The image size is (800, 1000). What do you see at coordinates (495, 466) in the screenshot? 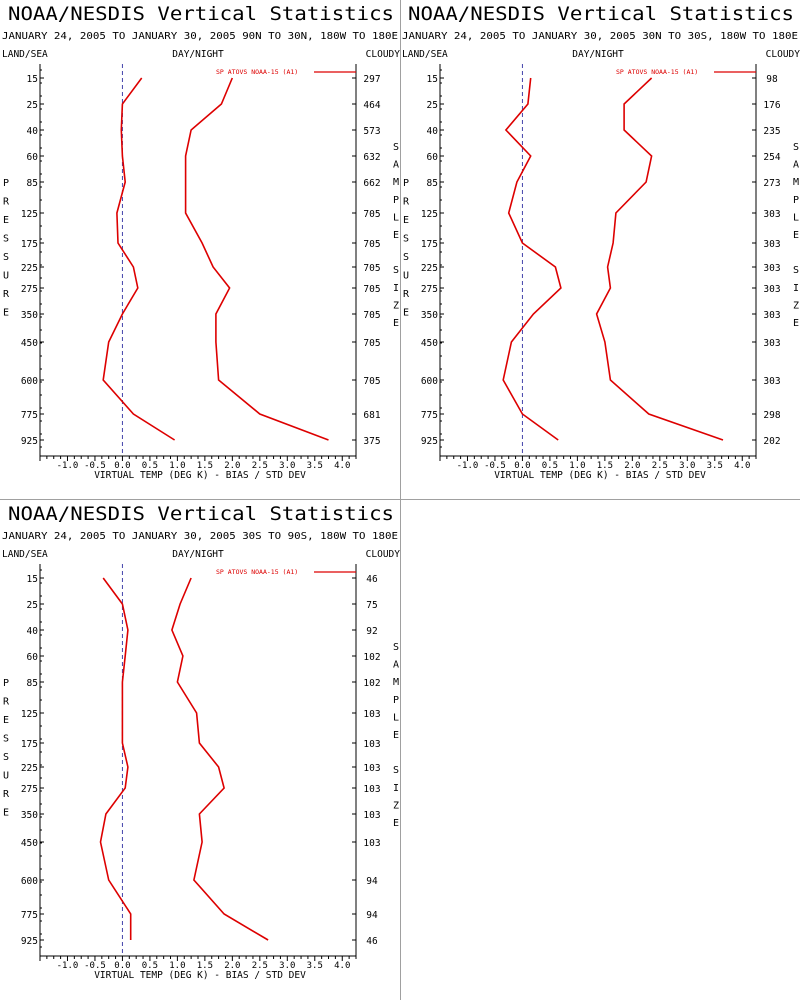
I see `x-tick-label: -0.5` at bounding box center [495, 466].